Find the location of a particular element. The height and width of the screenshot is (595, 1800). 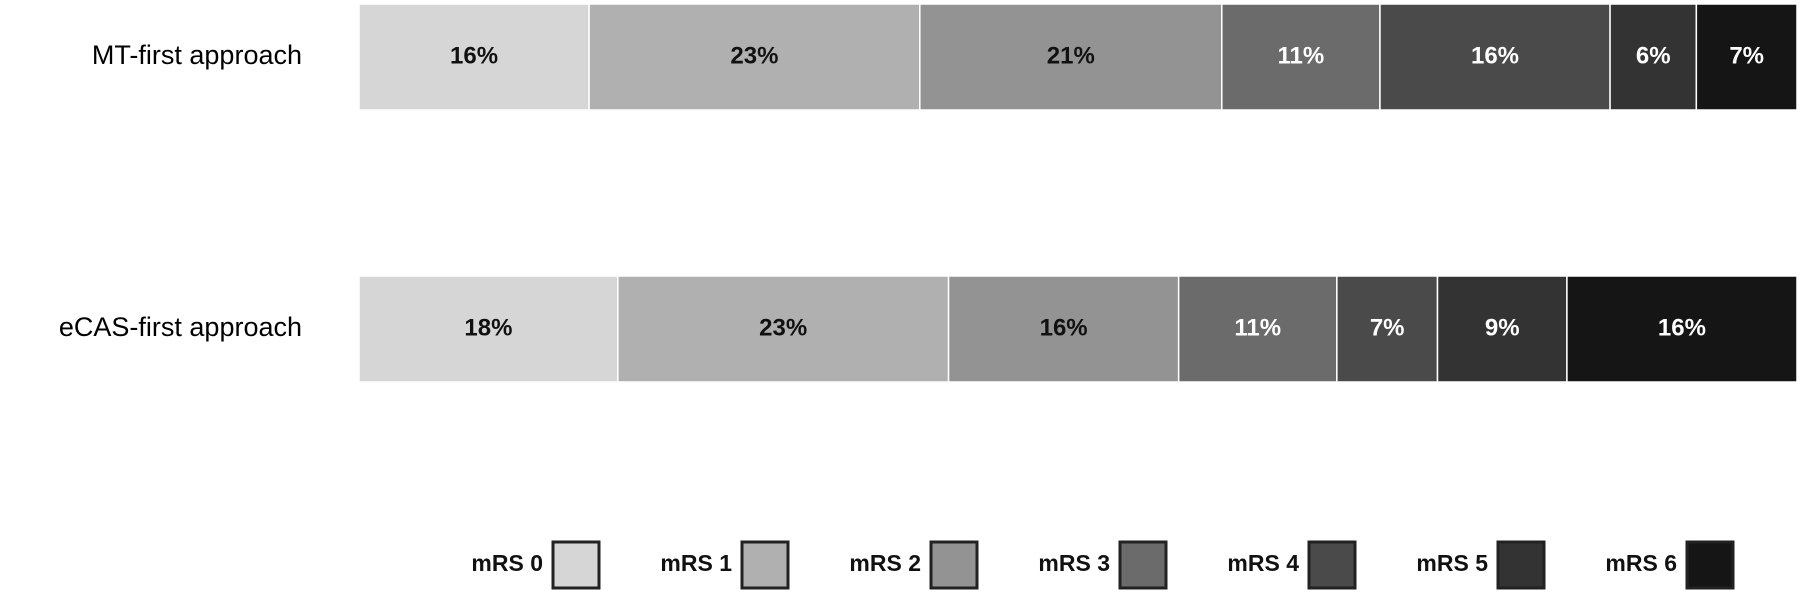

legend-label: mRS 0 is located at coordinates (507, 563).